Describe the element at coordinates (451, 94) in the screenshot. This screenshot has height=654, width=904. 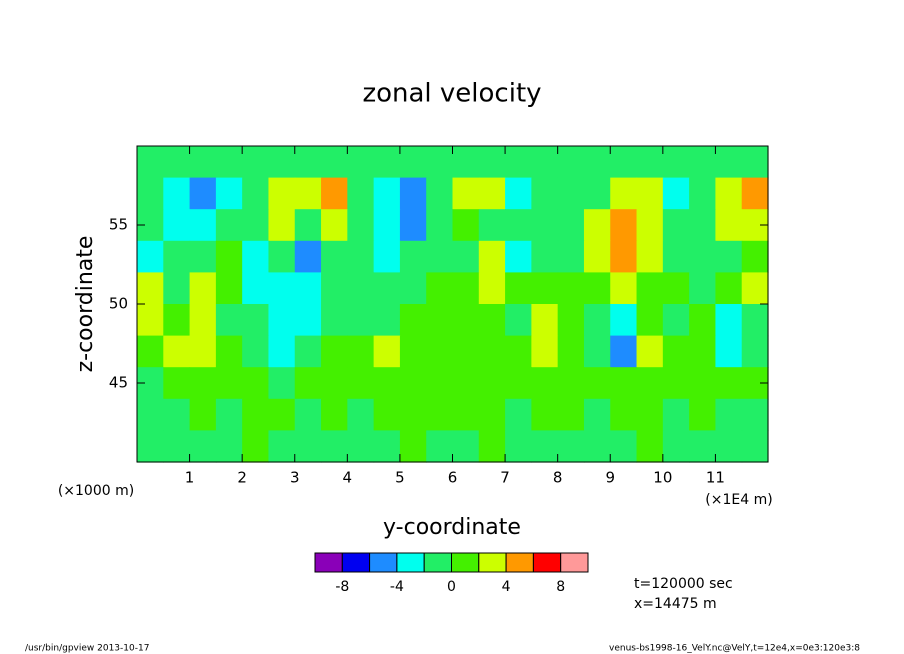
I see `chart-title: zonal velocity` at that location.